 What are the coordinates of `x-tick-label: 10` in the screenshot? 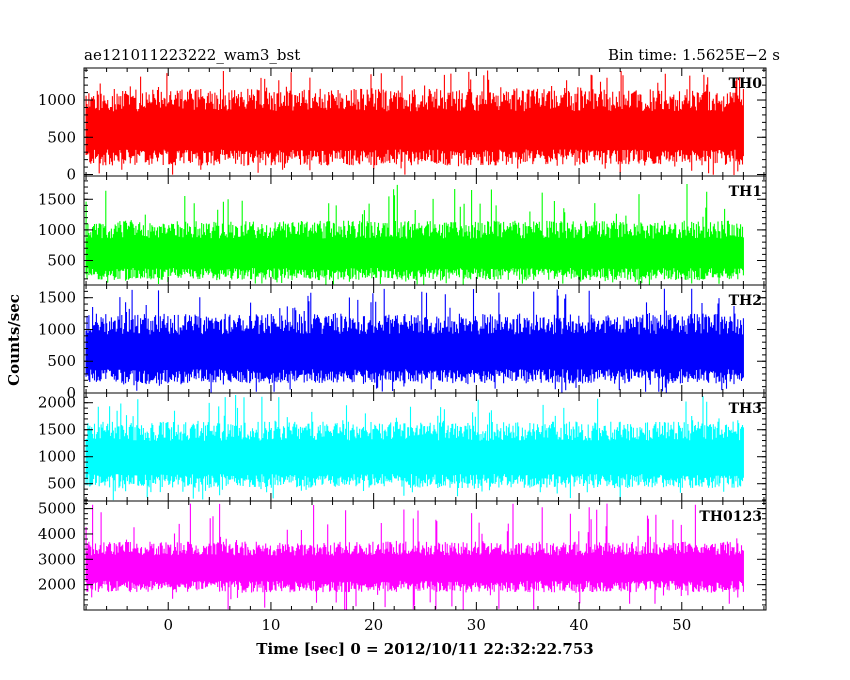 It's located at (270, 625).